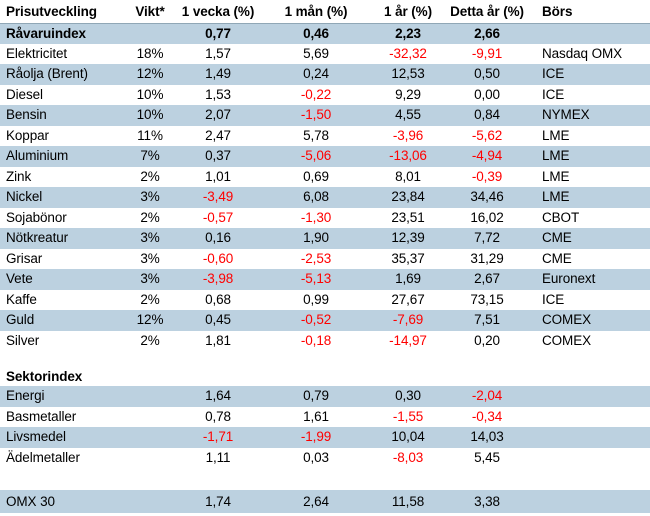 The width and height of the screenshot is (650, 516). Describe the element at coordinates (487, 114) in the screenshot. I see `ytd-change-cell: 0,84` at that location.